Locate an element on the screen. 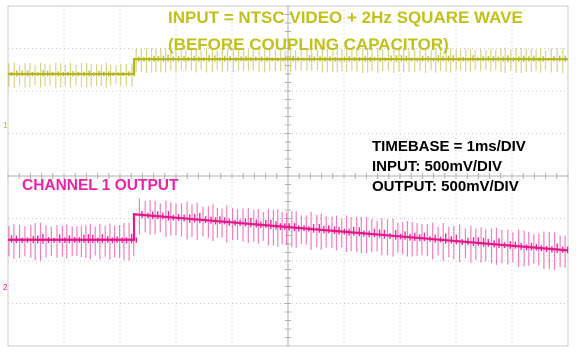  timebase-setting: TIMEBASE = 1ms/DIV is located at coordinates (449, 146).